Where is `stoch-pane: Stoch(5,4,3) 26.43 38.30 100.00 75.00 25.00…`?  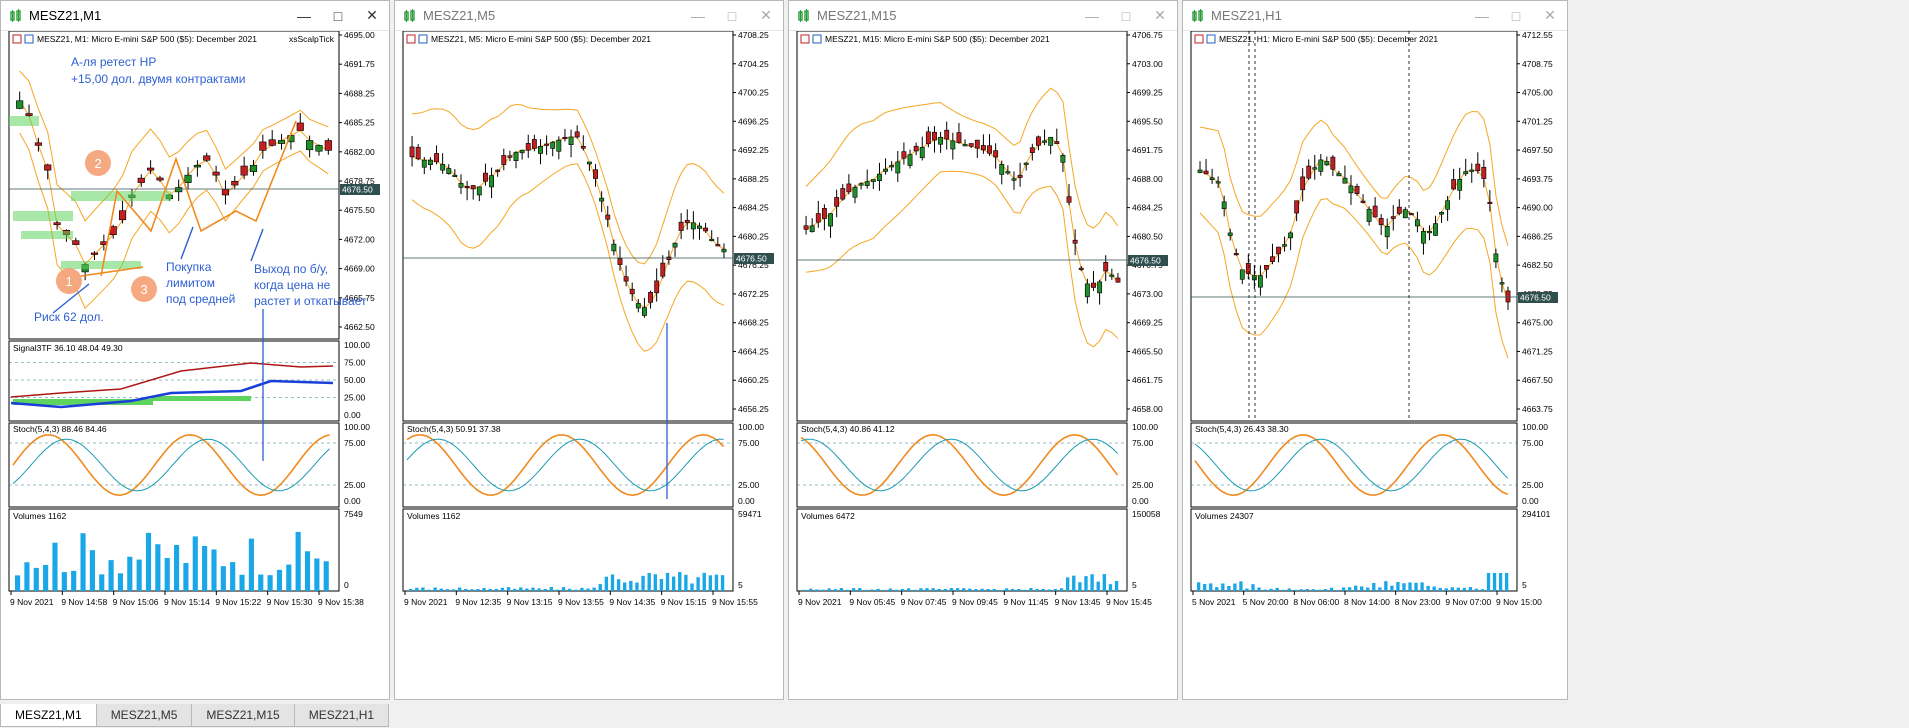
stoch-pane: Stoch(5,4,3) 26.43 38.30 100.00 75.00 25.00… is located at coordinates (1369, 465).